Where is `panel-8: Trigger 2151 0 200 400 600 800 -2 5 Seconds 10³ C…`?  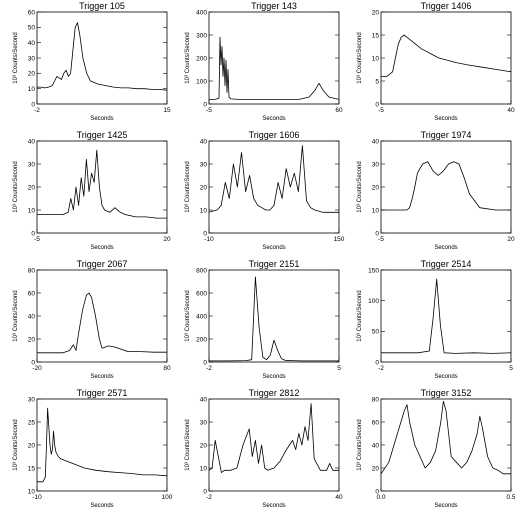 panel-8: Trigger 2151 0 200 400 600 800 -2 5 Seconds 10³ C… is located at coordinates (263, 319).